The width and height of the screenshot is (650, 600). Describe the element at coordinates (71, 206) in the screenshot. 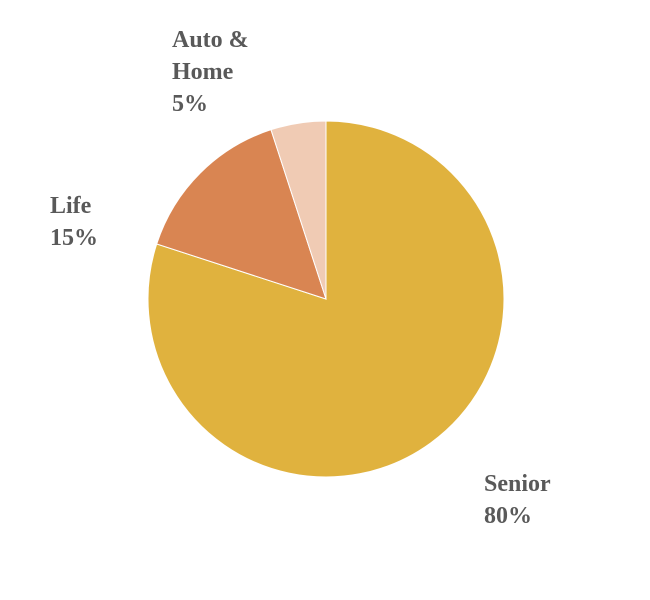

I see `slice-name-life: Life` at that location.